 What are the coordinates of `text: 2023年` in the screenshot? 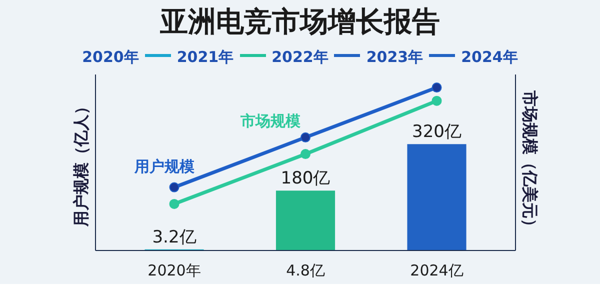 It's located at (395, 57).